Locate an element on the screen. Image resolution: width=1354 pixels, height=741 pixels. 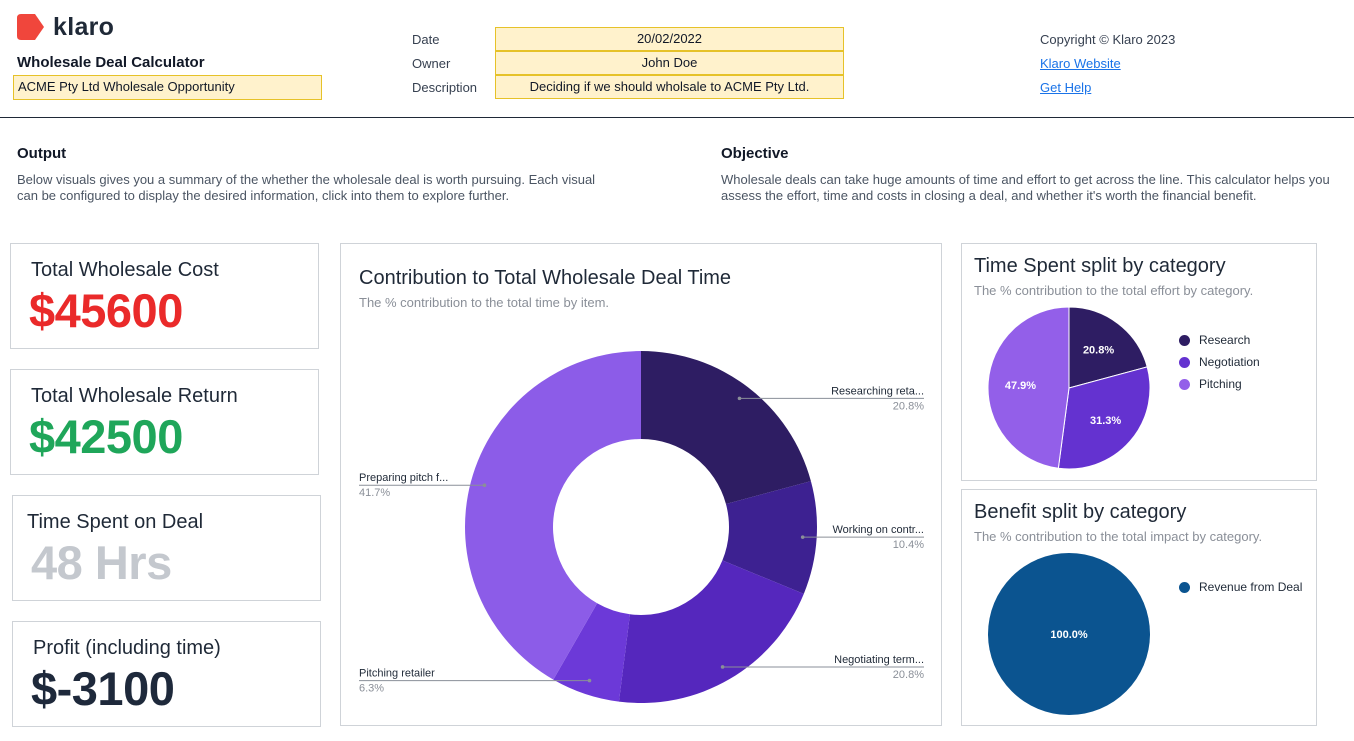
chart-title: Benefit split by category is located at coordinates (1080, 512).